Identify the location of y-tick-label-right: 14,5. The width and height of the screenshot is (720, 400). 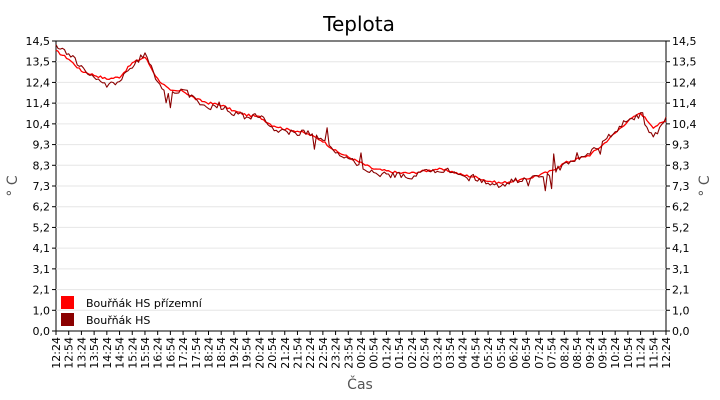
(684, 41).